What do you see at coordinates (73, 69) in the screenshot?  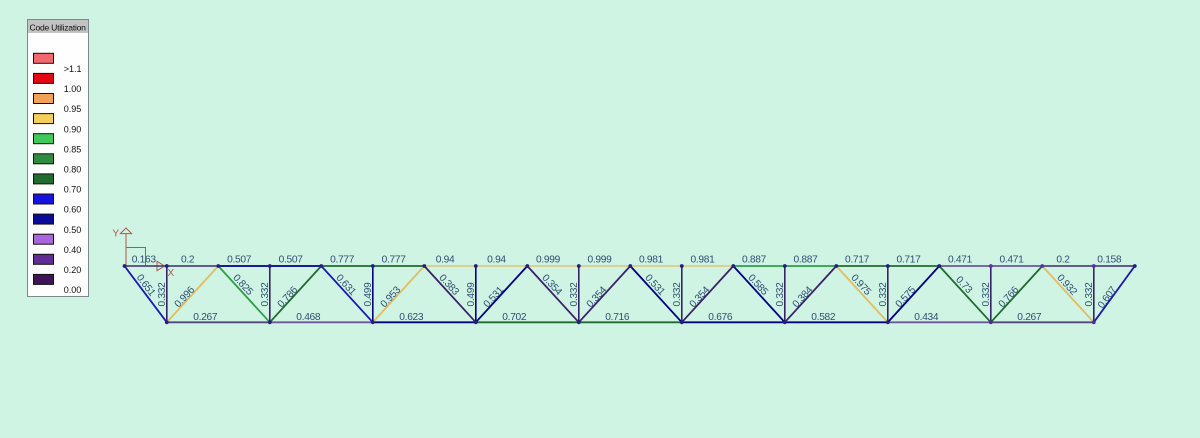 I see `svg-text: >1.1` at bounding box center [73, 69].